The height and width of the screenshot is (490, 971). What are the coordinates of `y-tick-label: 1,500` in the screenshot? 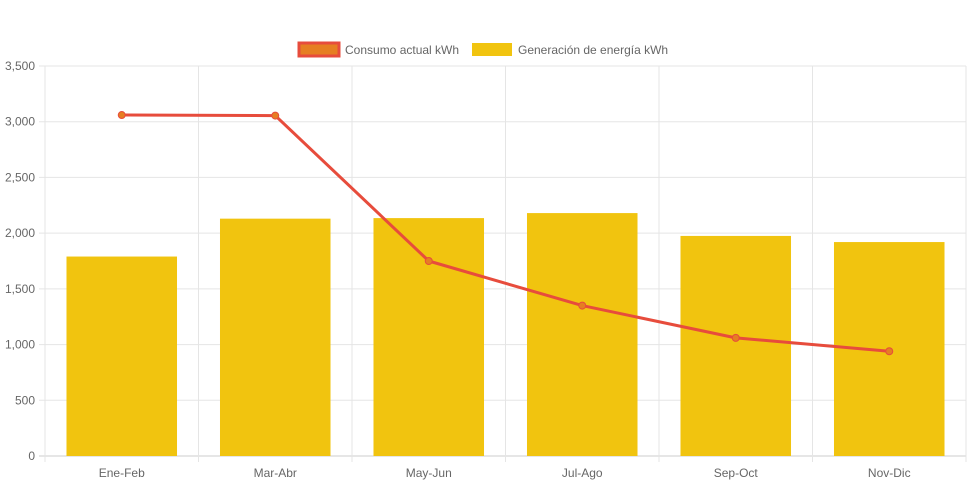 It's located at (20, 289).